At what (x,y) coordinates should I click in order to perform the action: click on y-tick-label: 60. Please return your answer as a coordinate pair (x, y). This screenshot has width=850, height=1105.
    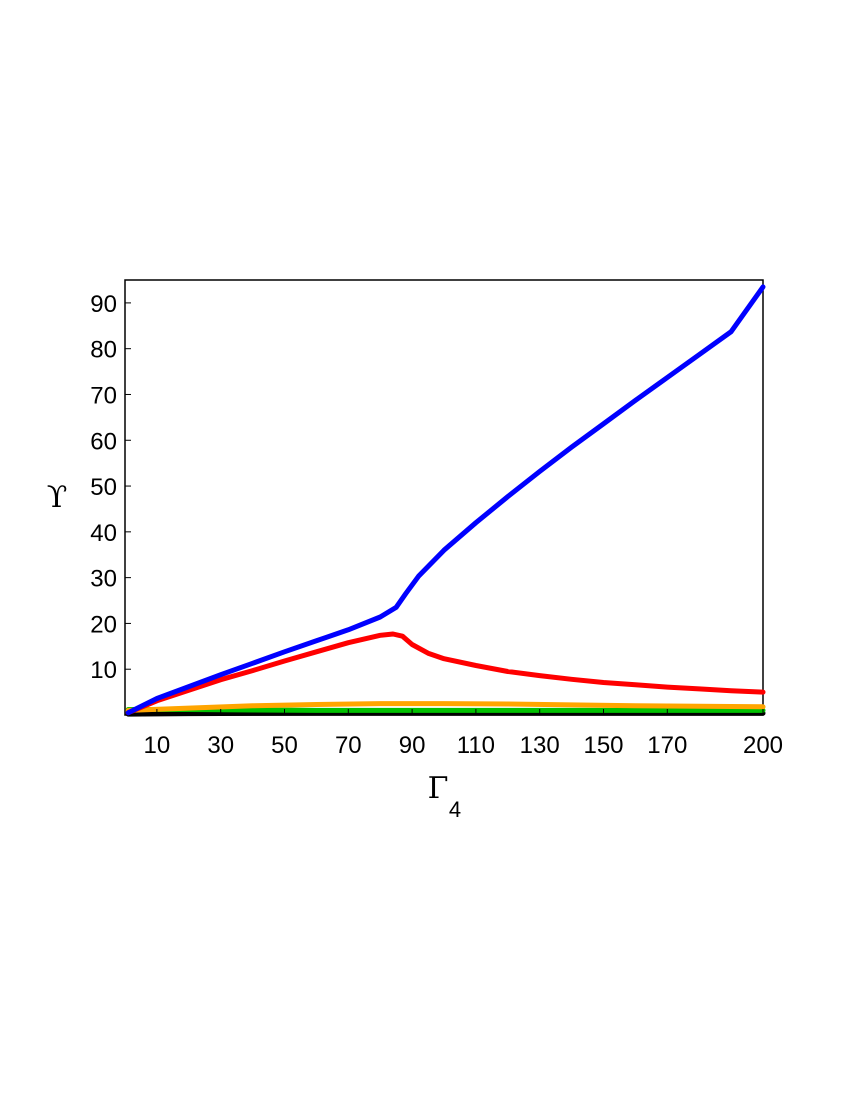
    Looking at the image, I should click on (103, 441).